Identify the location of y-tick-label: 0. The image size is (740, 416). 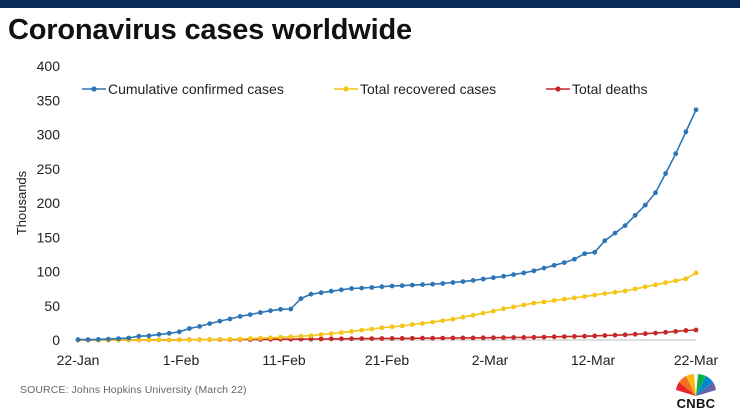
(56, 340).